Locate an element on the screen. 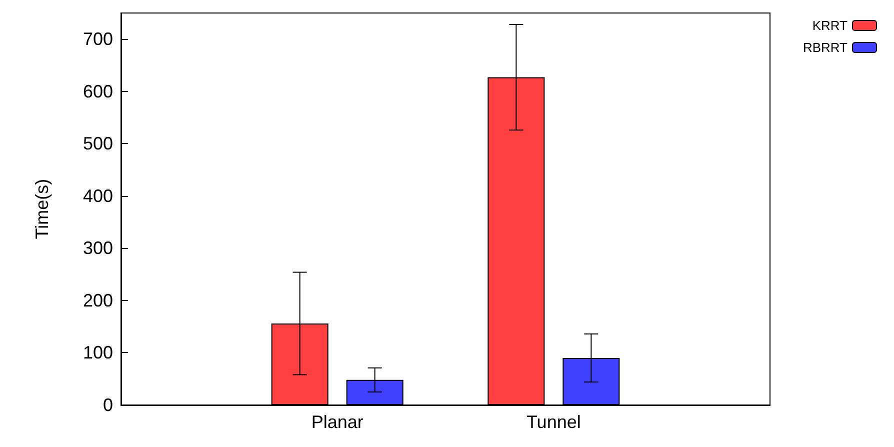  y-tick-label: 300 is located at coordinates (97, 248).